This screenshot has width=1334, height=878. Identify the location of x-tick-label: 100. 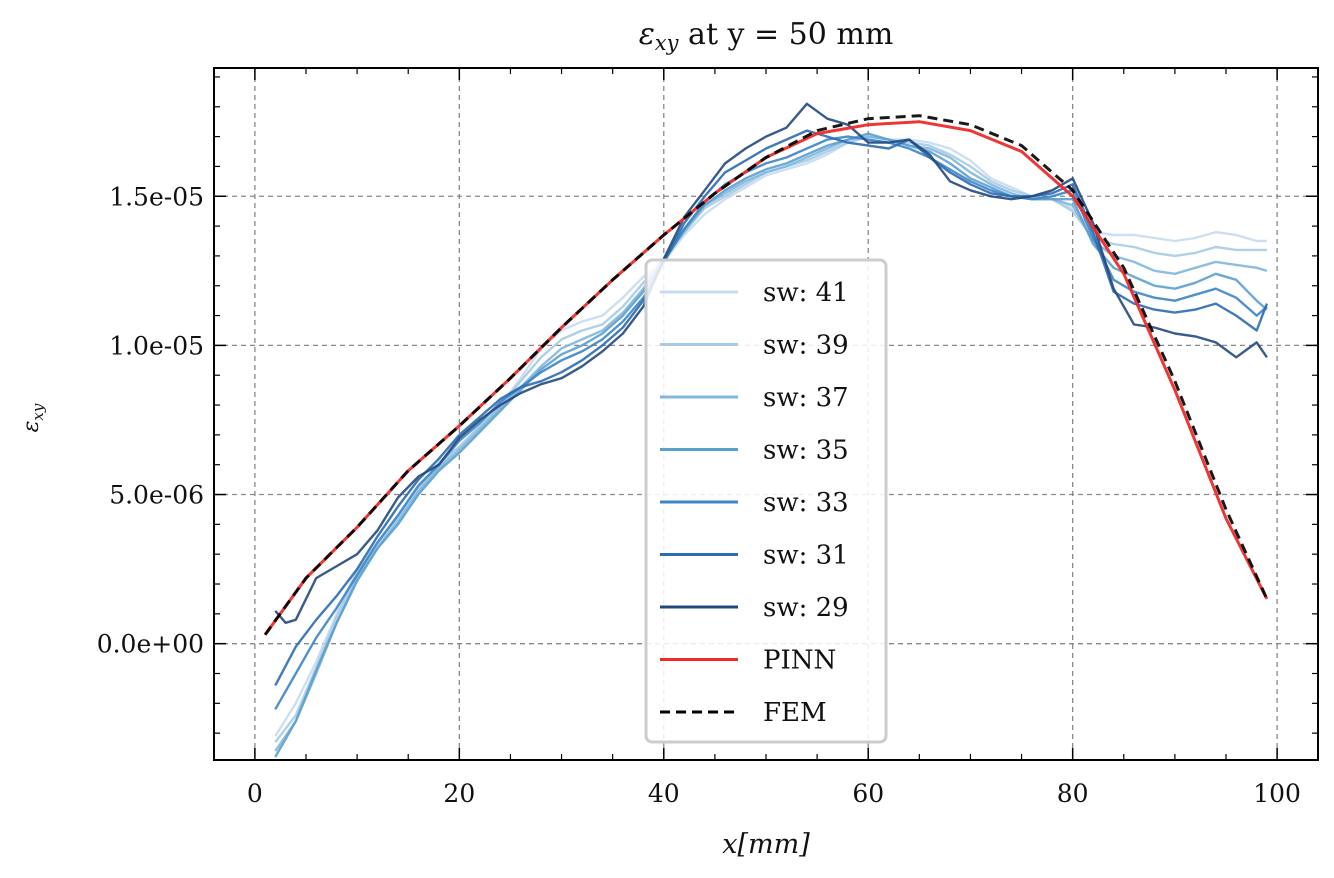
(1277, 793).